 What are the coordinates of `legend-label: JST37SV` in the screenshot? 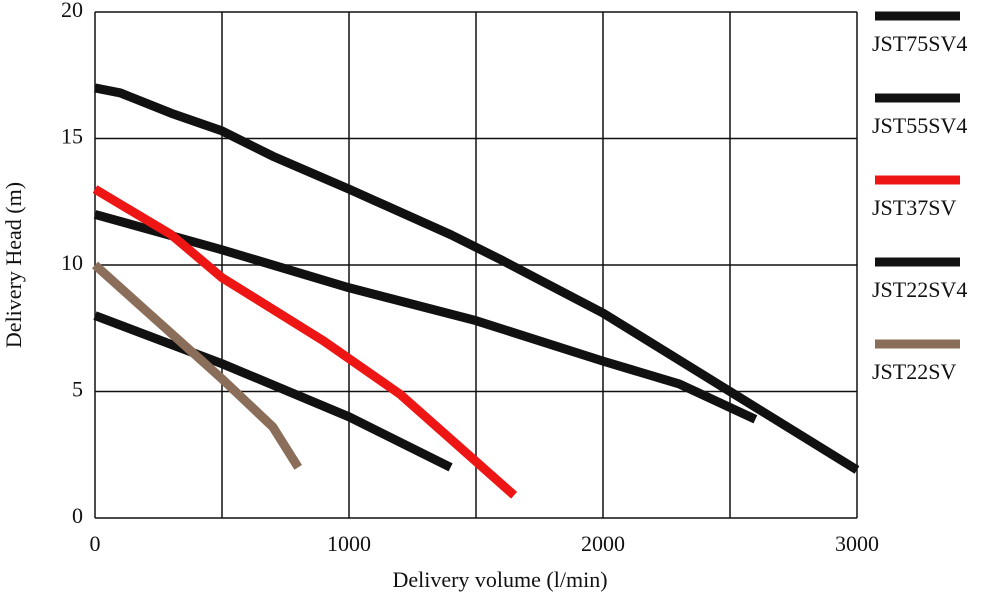 It's located at (914, 207).